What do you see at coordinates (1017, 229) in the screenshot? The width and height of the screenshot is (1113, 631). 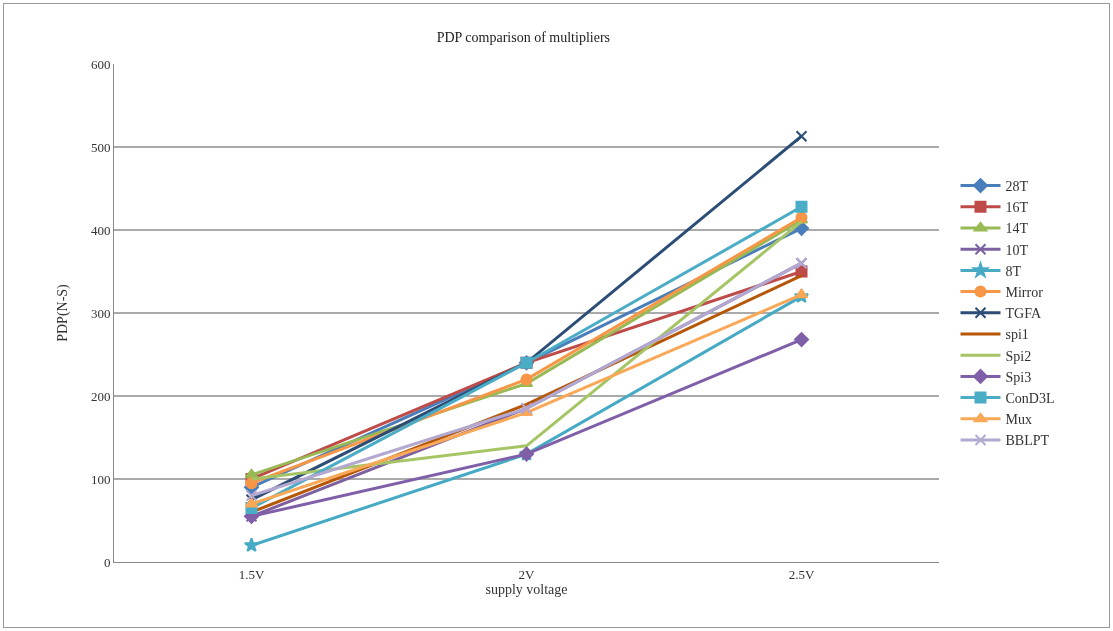 I see `legend-label: 14T` at bounding box center [1017, 229].